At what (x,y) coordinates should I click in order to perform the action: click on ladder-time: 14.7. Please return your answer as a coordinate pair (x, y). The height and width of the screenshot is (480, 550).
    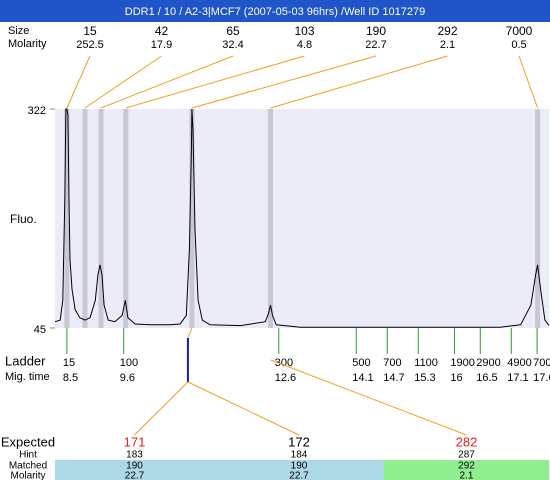
    Looking at the image, I should click on (393, 378).